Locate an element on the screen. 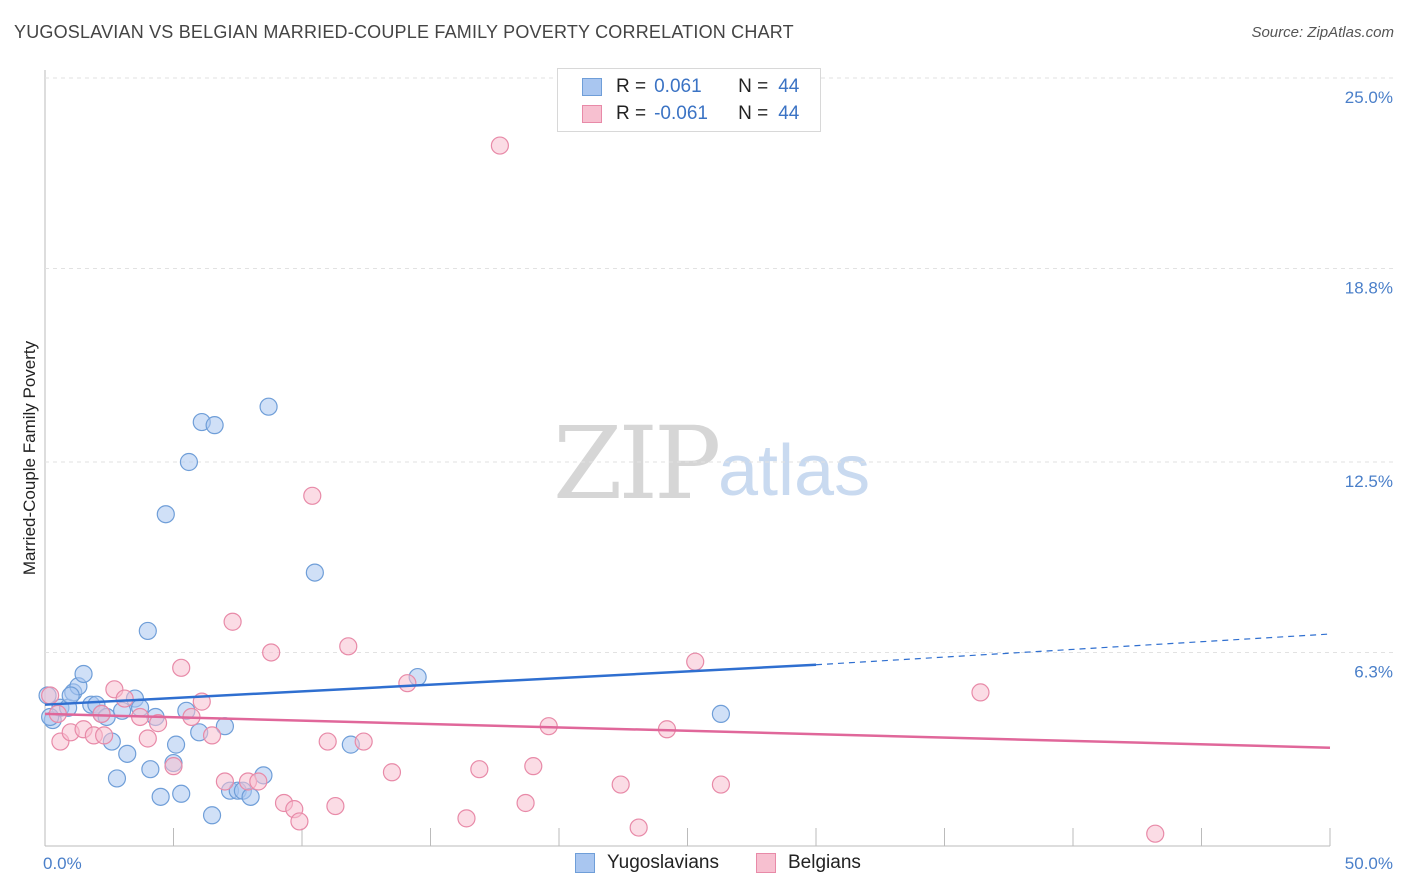 This screenshot has height=892, width=1406. y-tick-label: 18.8% is located at coordinates (1369, 287).